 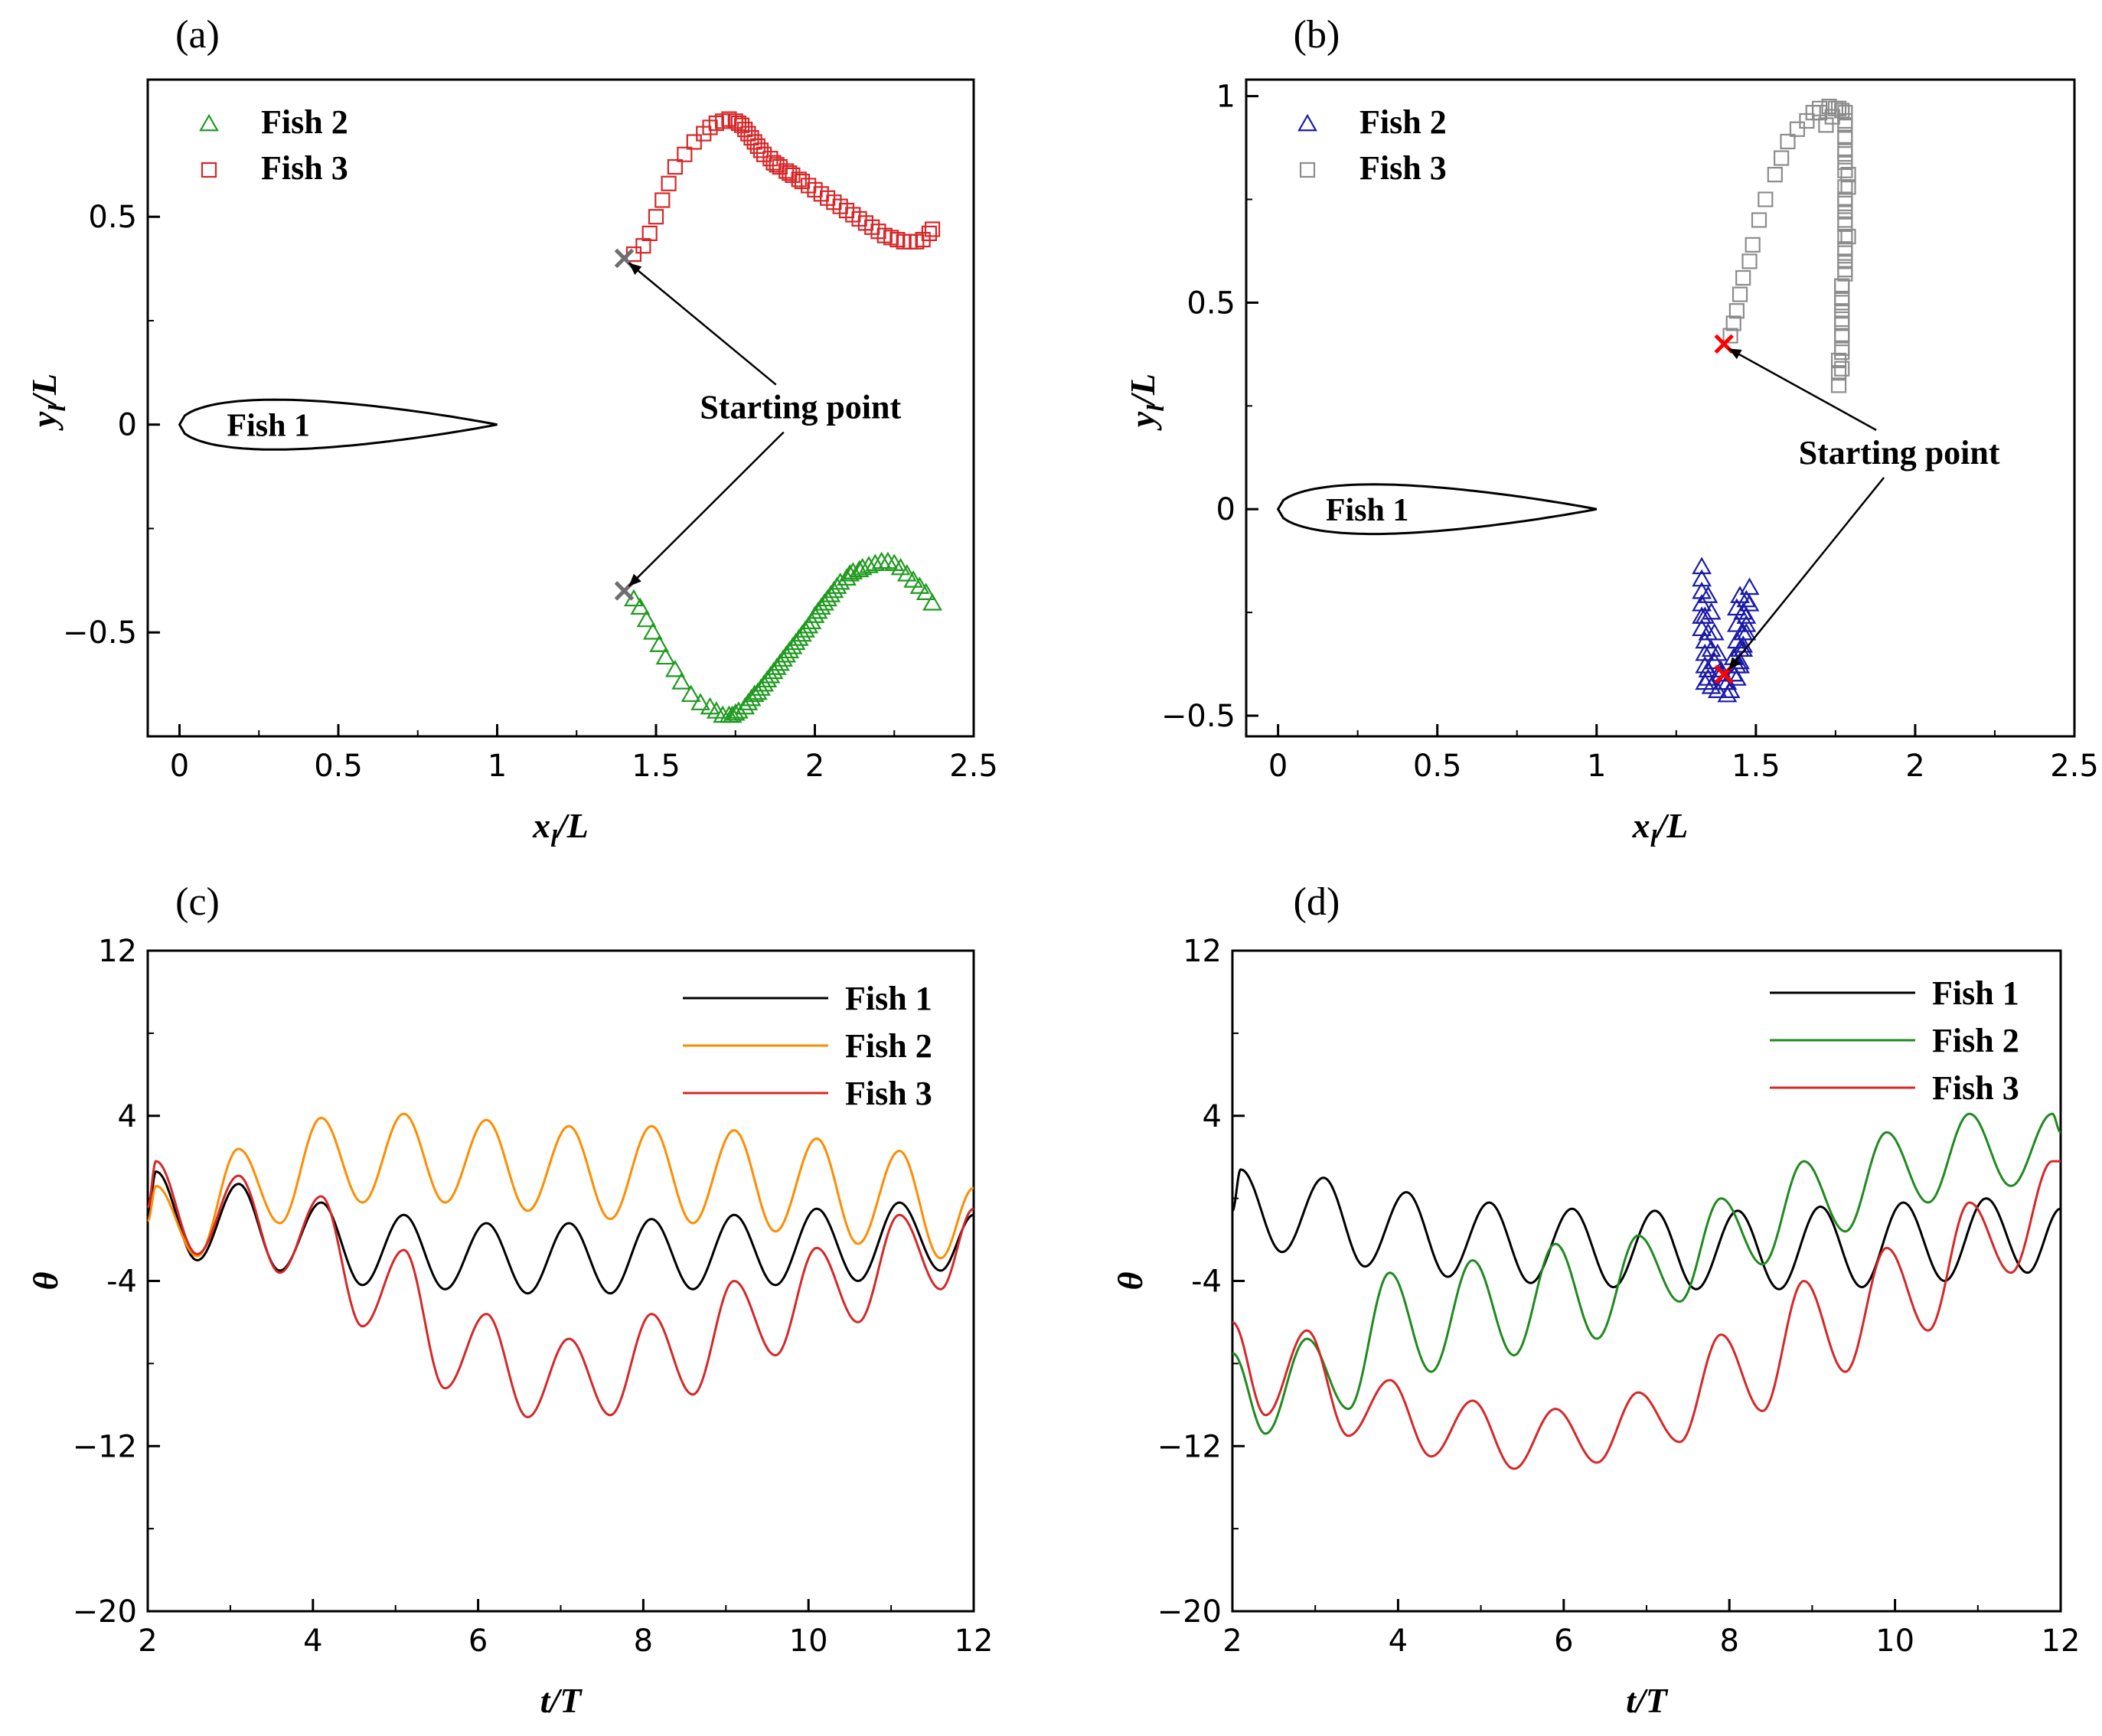 I want to click on y-tick-label: 0.5, so click(x=112, y=217).